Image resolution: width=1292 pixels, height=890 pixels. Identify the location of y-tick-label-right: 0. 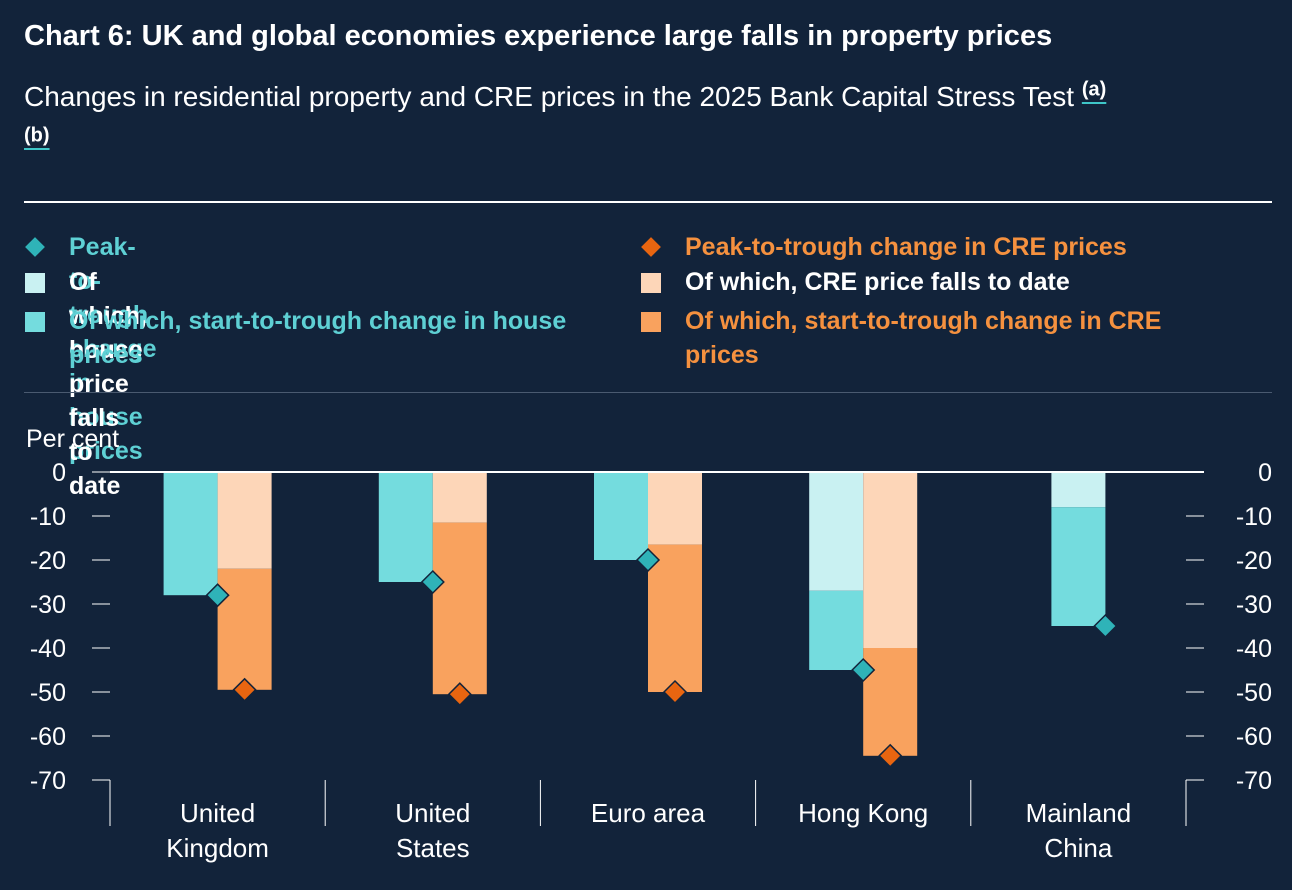
(1265, 473).